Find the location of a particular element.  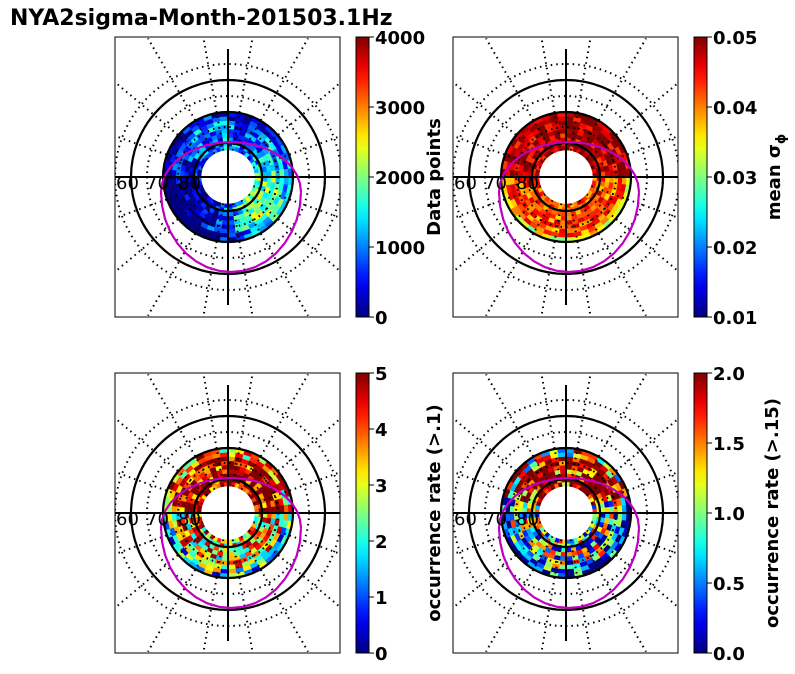

colorbar-3: 0 1 2 3 4 5 occurrence rate (>.1) is located at coordinates (400, 514).